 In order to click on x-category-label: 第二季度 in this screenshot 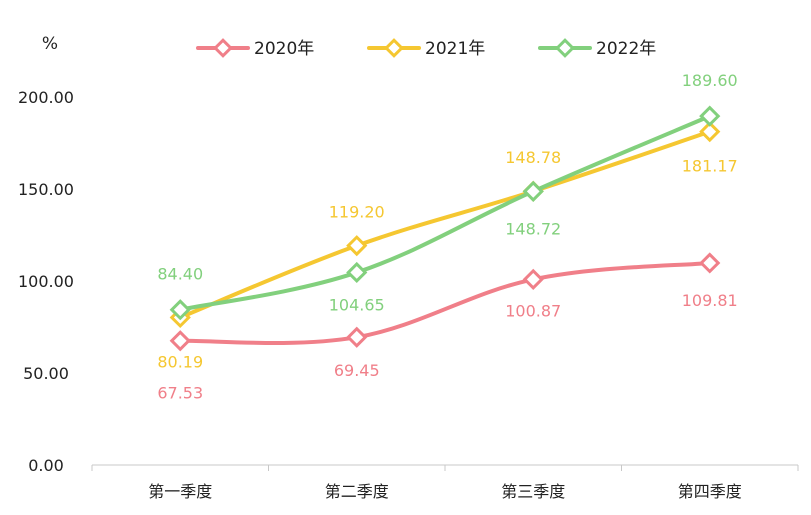, I will do `click(357, 491)`.